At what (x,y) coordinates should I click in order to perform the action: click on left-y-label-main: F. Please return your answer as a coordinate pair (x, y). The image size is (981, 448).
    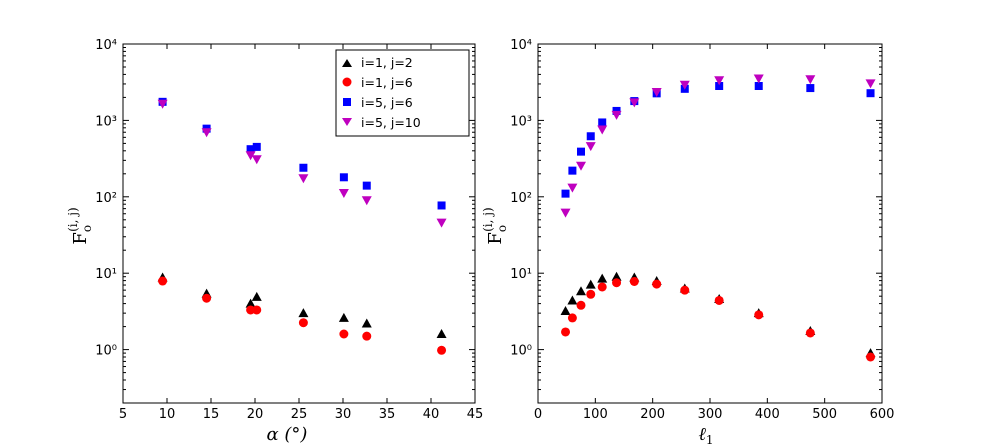
    Looking at the image, I should click on (80, 238).